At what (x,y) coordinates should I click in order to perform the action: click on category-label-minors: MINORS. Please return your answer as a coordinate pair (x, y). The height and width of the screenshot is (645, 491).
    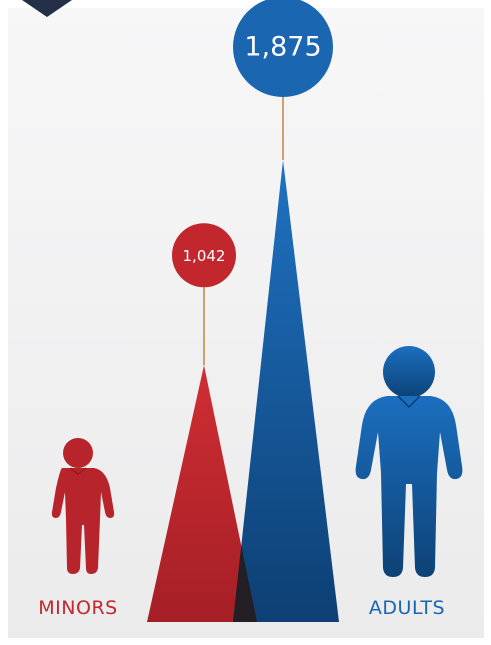
    Looking at the image, I should click on (77, 608).